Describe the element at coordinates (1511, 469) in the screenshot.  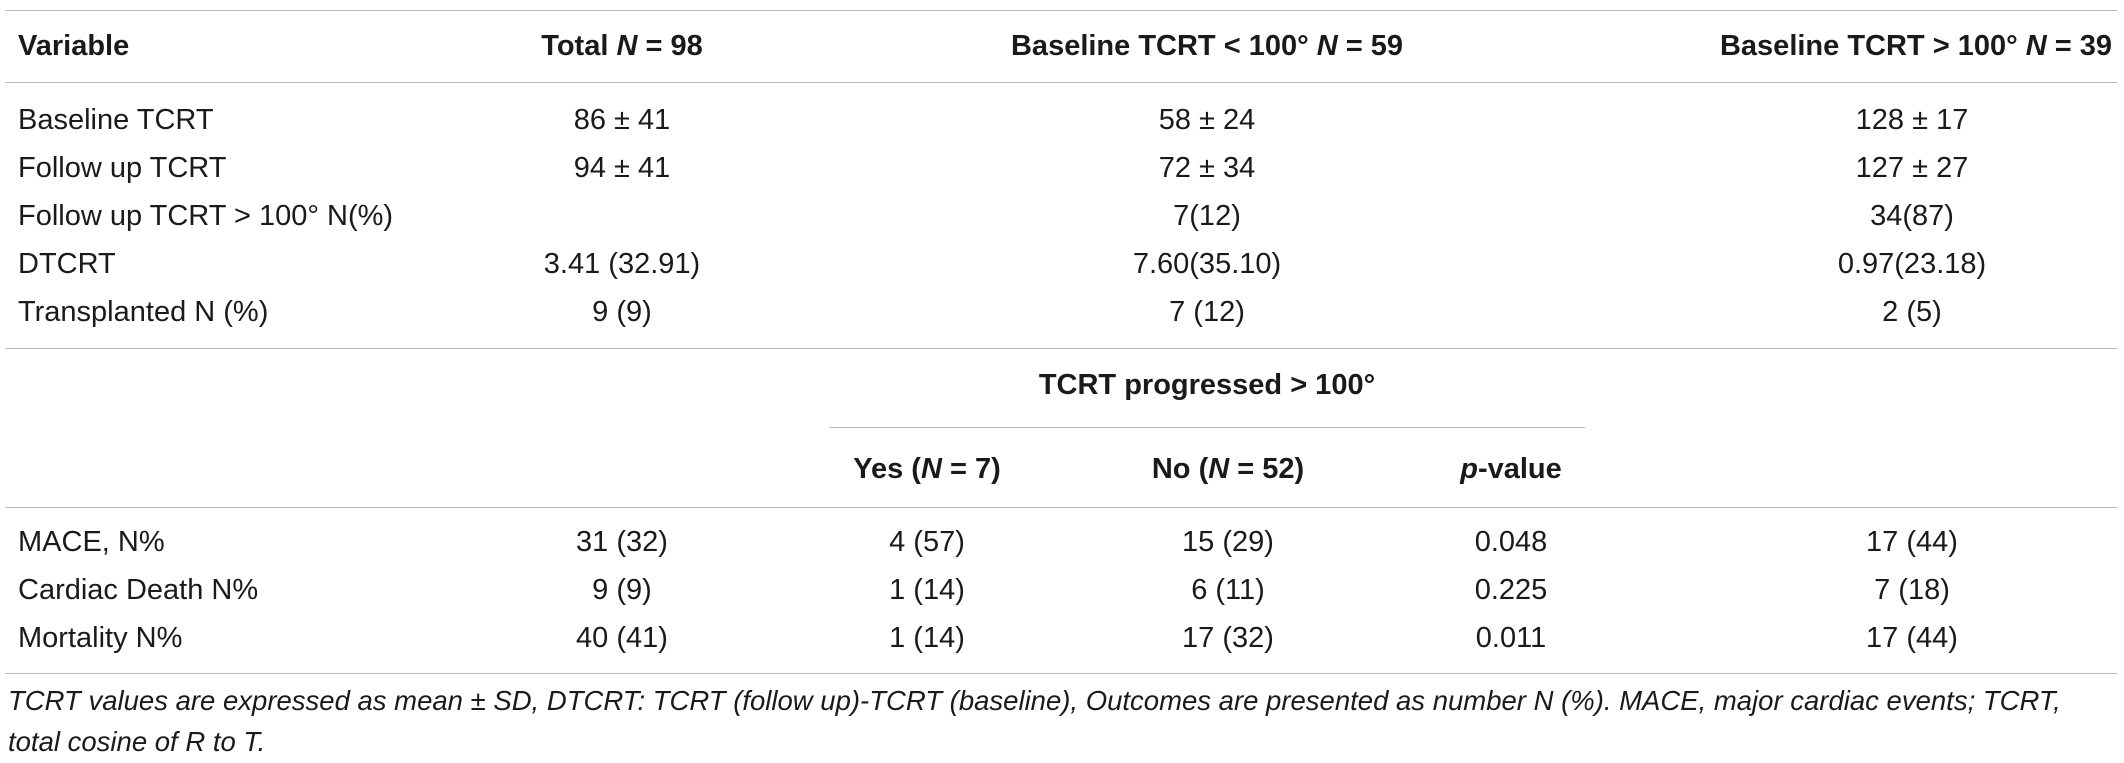
I see `subheader-pvalue: p-value` at that location.